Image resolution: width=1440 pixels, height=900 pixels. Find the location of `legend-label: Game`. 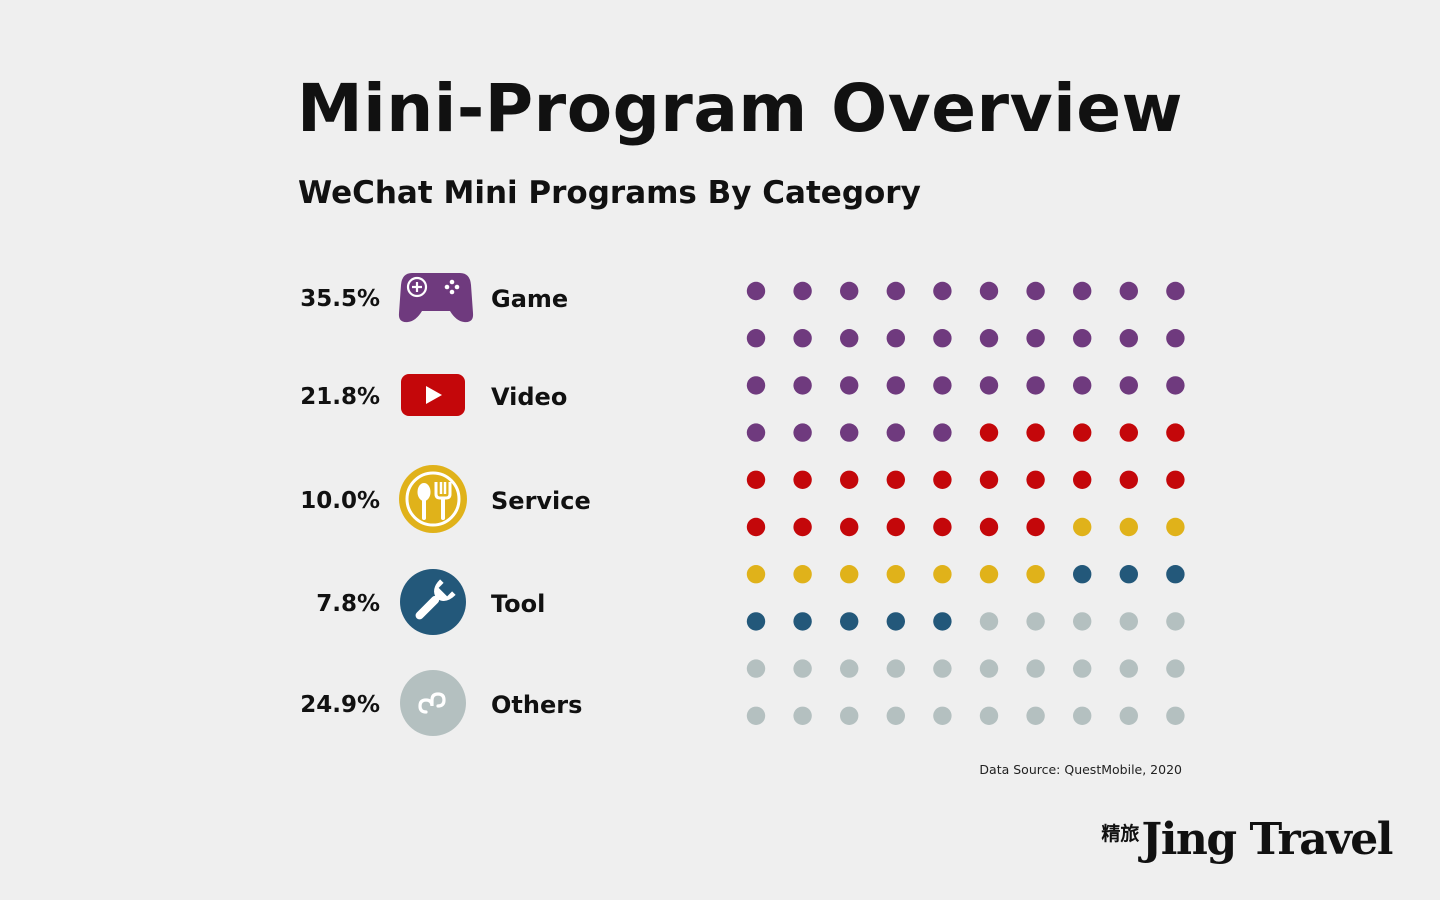

legend-label: Game is located at coordinates (530, 299).